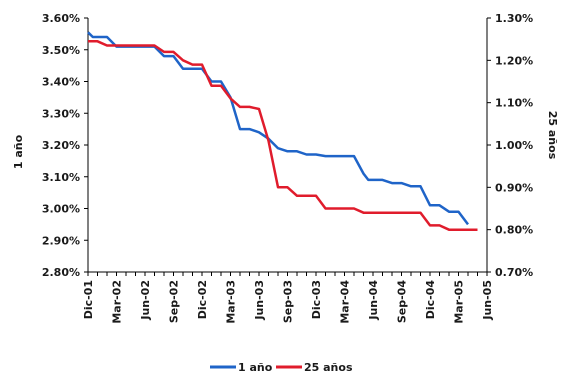  Describe the element at coordinates (514, 60) in the screenshot. I see `y-right-tick-label: 1.20%` at that location.